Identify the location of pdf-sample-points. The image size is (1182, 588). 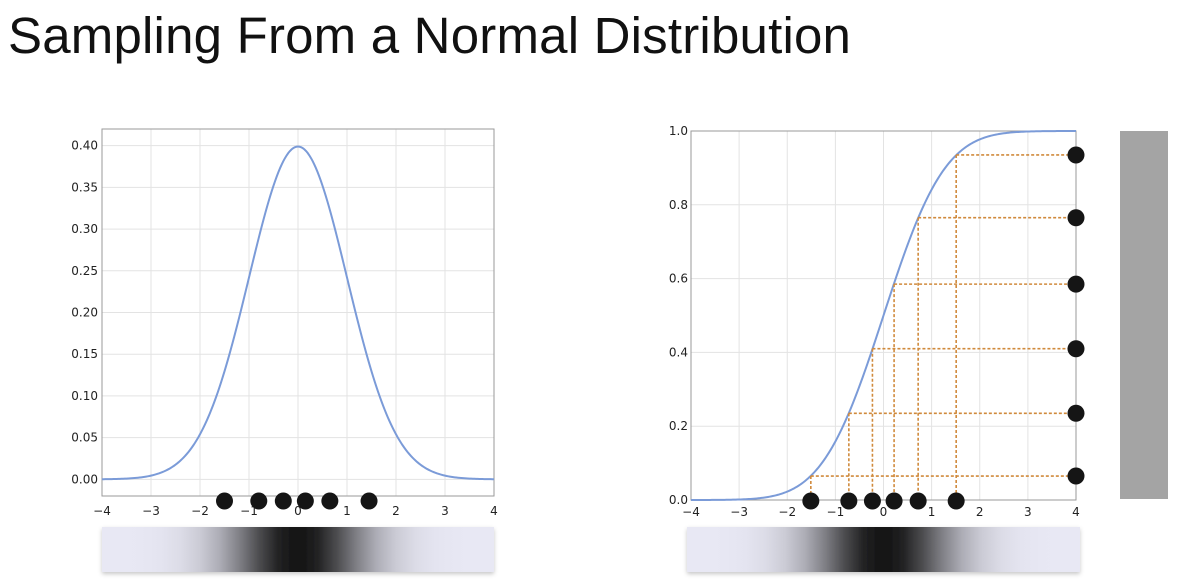
(297, 501).